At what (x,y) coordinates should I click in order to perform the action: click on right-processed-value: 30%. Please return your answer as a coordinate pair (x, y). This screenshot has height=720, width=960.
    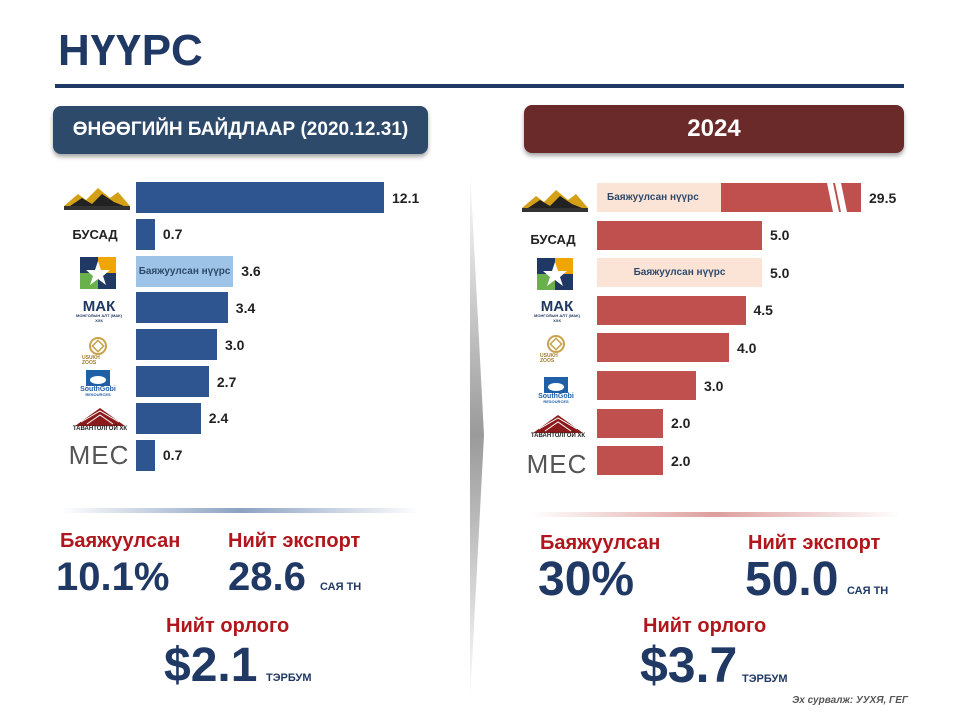
    Looking at the image, I should click on (586, 579).